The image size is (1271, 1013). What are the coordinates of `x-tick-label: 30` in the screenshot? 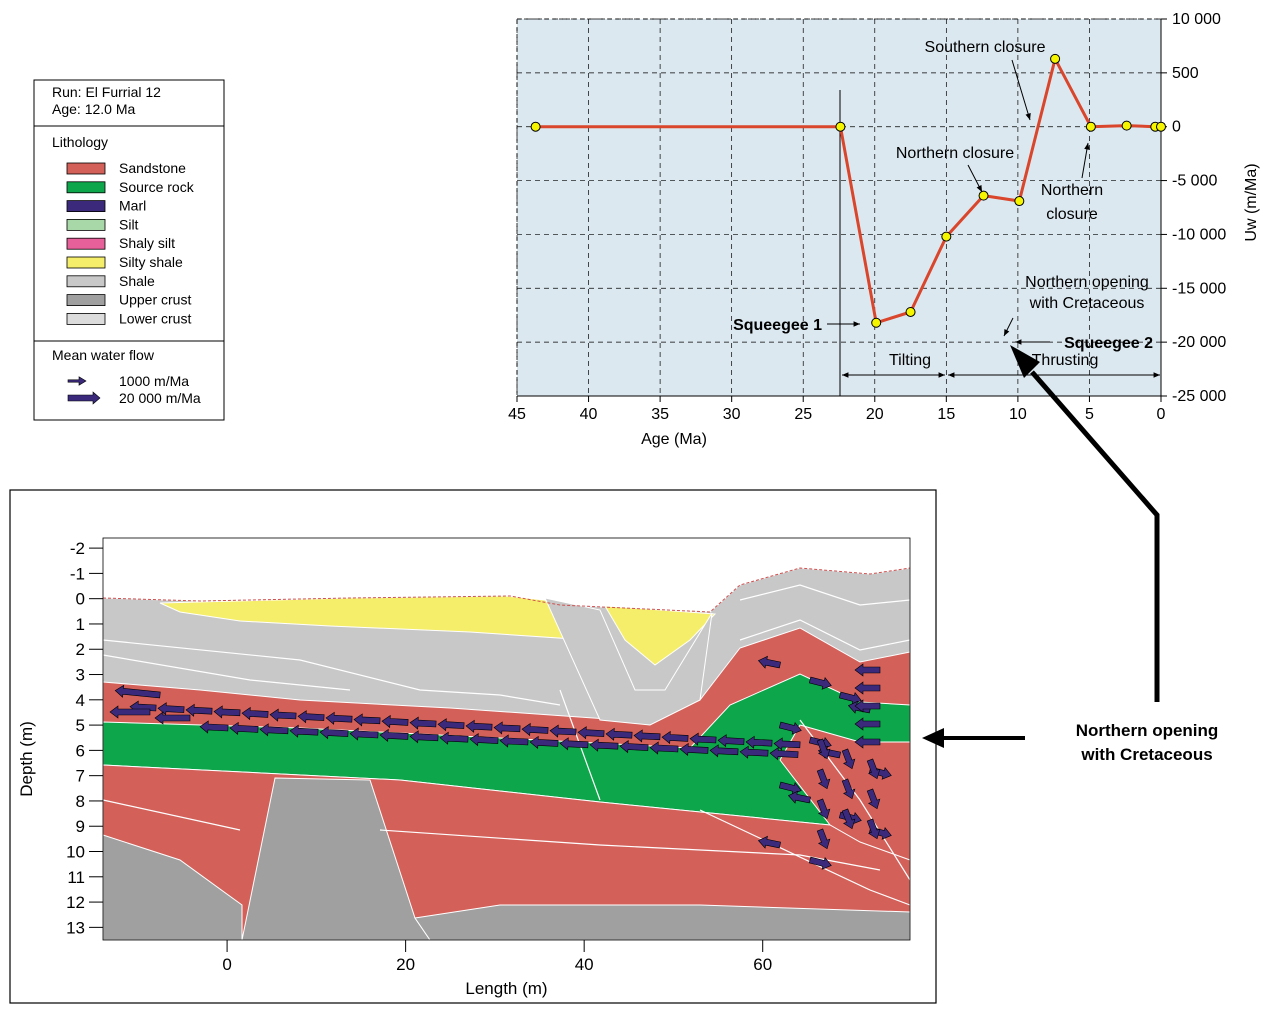 It's located at (732, 414).